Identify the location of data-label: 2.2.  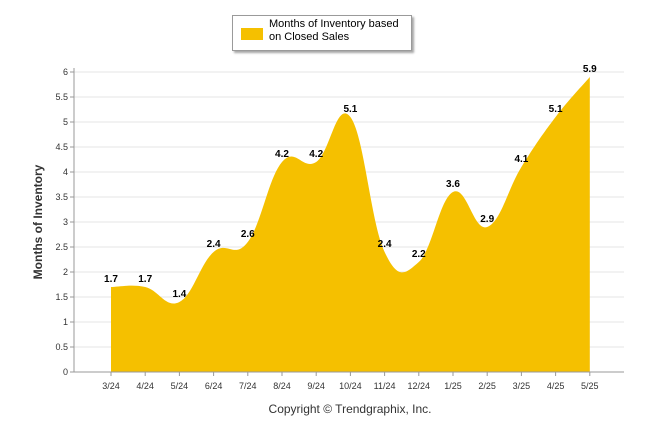
(419, 254).